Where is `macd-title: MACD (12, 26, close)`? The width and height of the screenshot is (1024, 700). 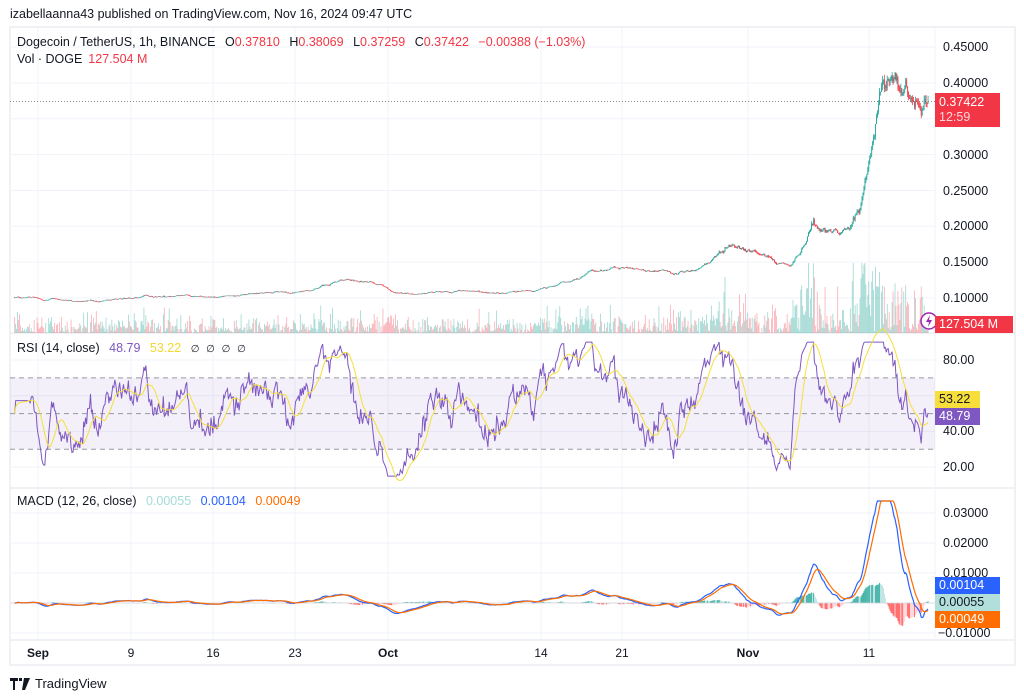
macd-title: MACD (12, 26, close) is located at coordinates (77, 501).